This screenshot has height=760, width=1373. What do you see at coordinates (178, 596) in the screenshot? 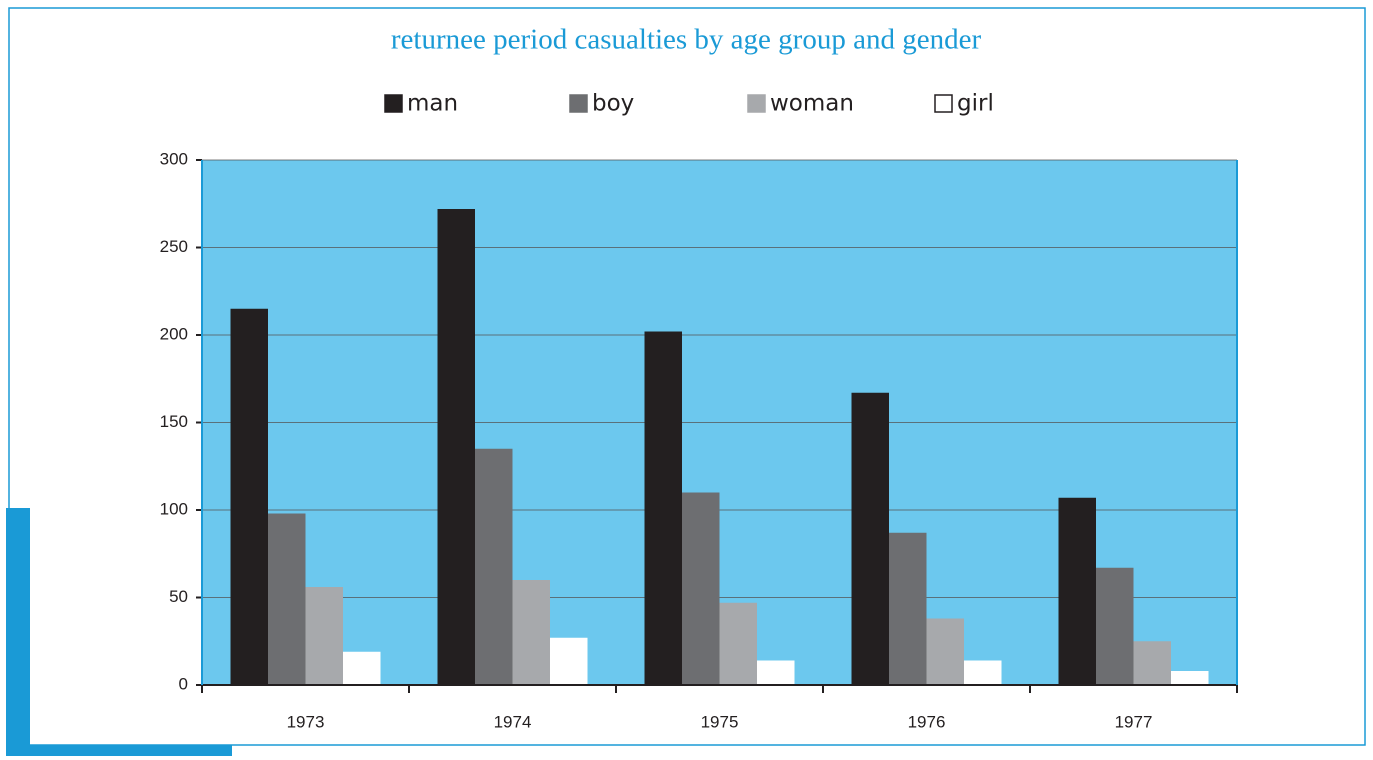
I see `y-tick-label: 50` at bounding box center [178, 596].